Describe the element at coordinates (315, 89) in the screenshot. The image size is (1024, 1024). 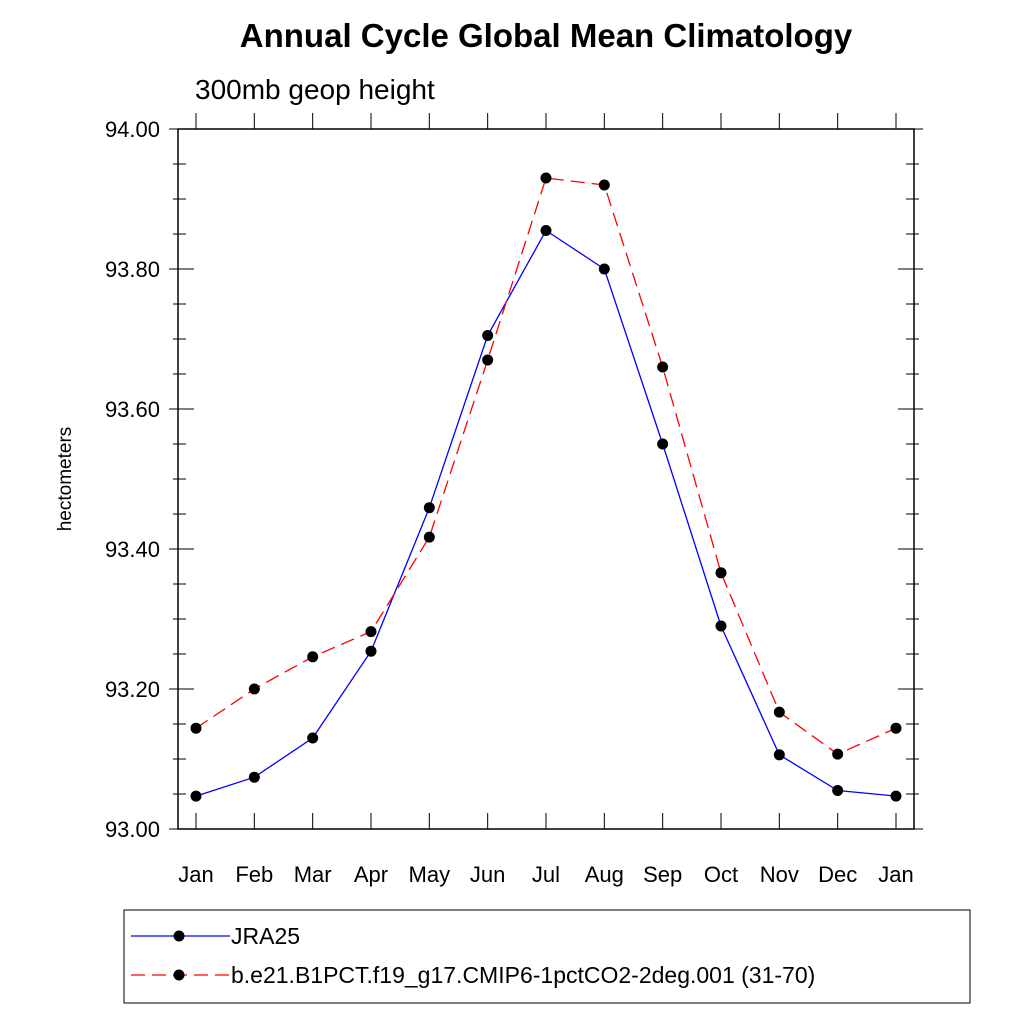
I see `chart-subtitle: 300mb geop height` at that location.